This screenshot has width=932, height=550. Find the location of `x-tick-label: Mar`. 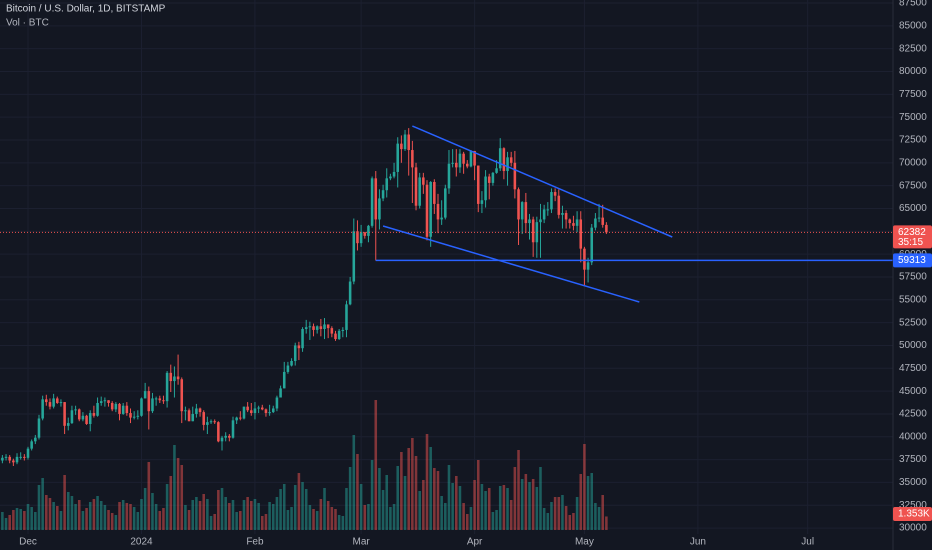

x-tick-label: Mar is located at coordinates (361, 542).